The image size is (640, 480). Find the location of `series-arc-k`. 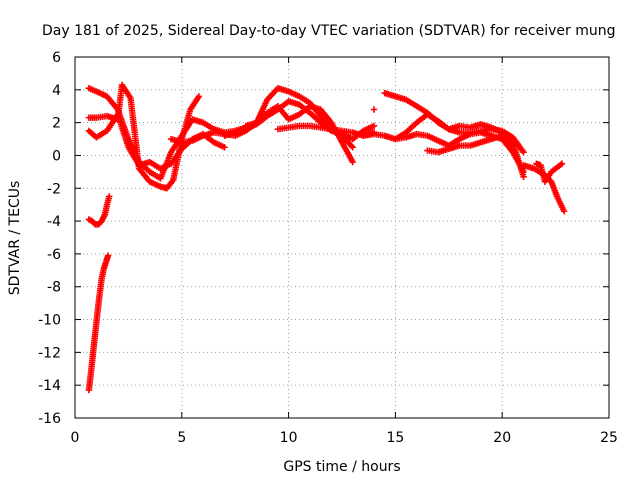

series-arc-k is located at coordinates (475, 156).